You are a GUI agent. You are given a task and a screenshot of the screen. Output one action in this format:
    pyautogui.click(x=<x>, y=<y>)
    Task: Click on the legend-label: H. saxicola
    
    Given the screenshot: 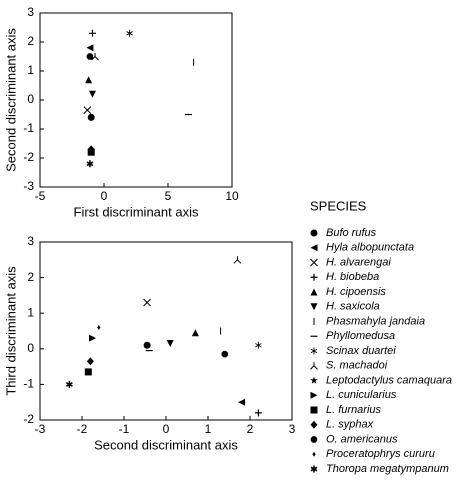 What is the action you would take?
    pyautogui.click(x=353, y=307)
    